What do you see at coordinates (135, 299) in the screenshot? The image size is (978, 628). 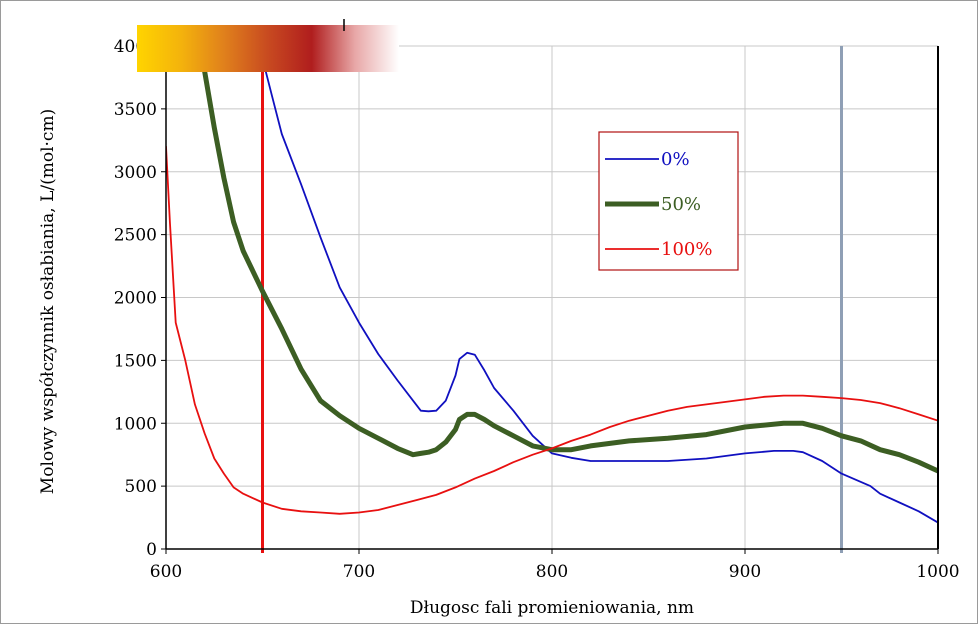 I see `y-tick-label: 2000` at bounding box center [135, 299].